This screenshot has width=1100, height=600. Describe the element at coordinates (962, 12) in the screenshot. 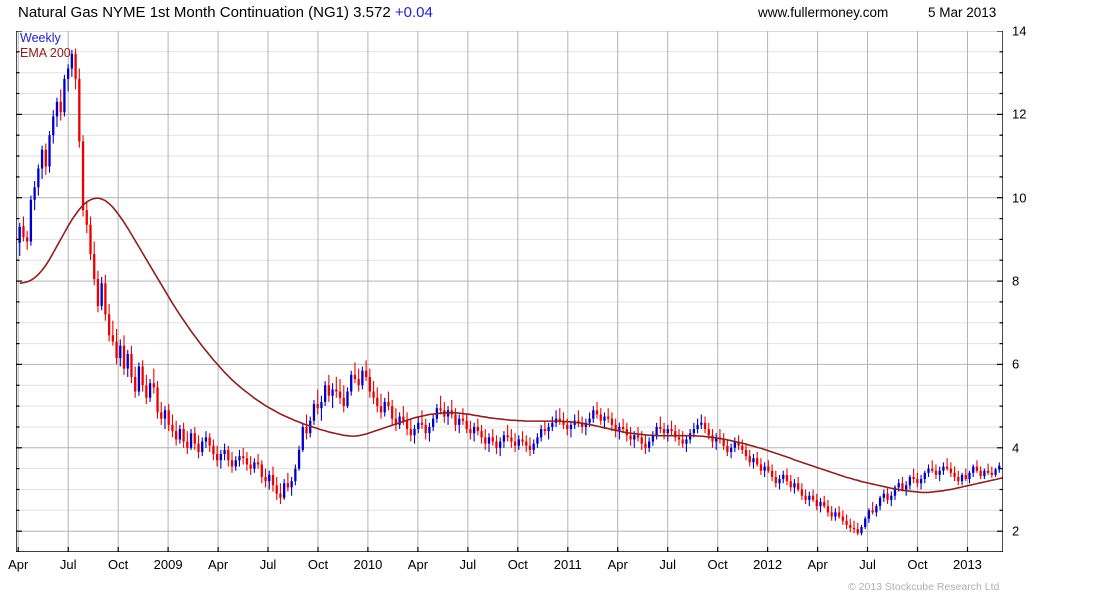

I see `chart-date: 5 Mar 2013` at that location.